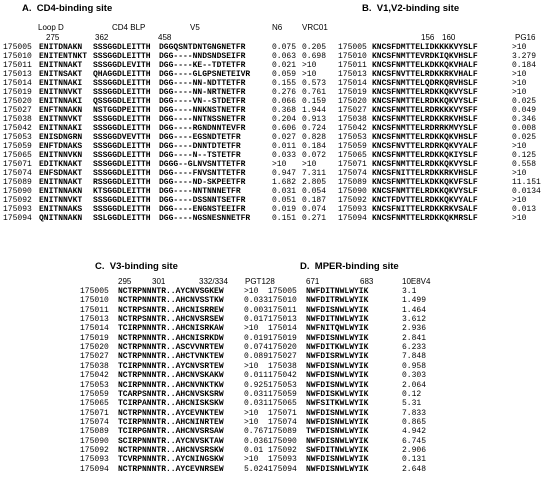 This screenshot has width=550, height=479. Describe the element at coordinates (314, 155) in the screenshot. I see `ic50-value: 0.072` at that location.